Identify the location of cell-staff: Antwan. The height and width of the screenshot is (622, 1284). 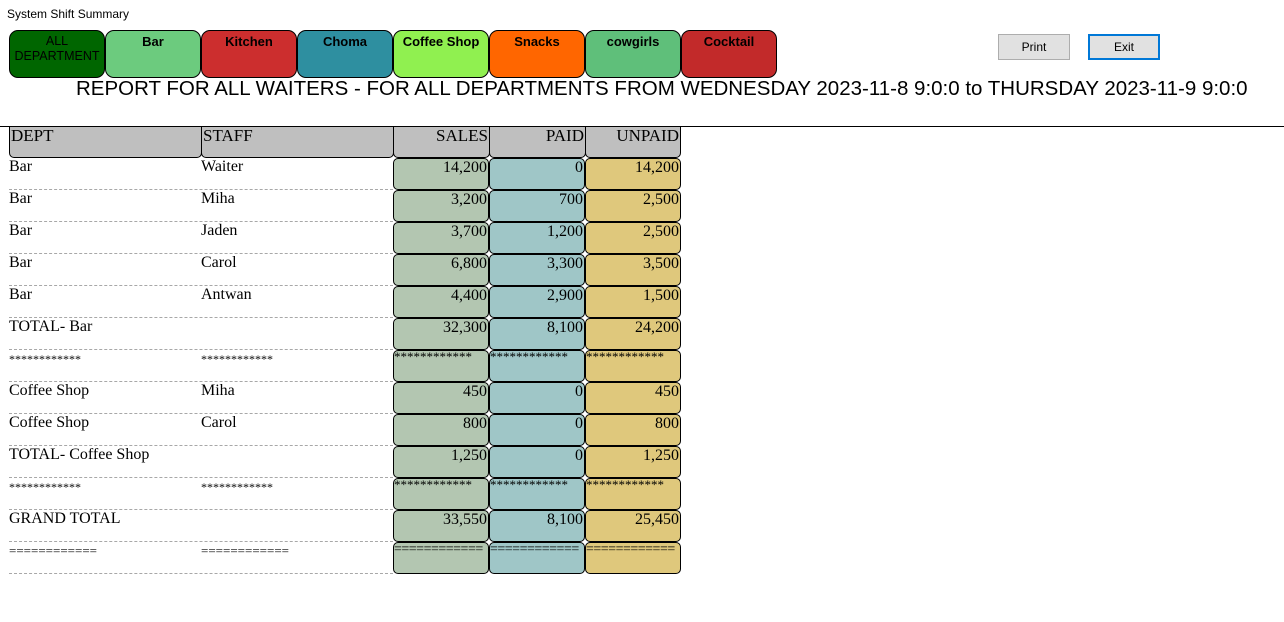
(226, 294).